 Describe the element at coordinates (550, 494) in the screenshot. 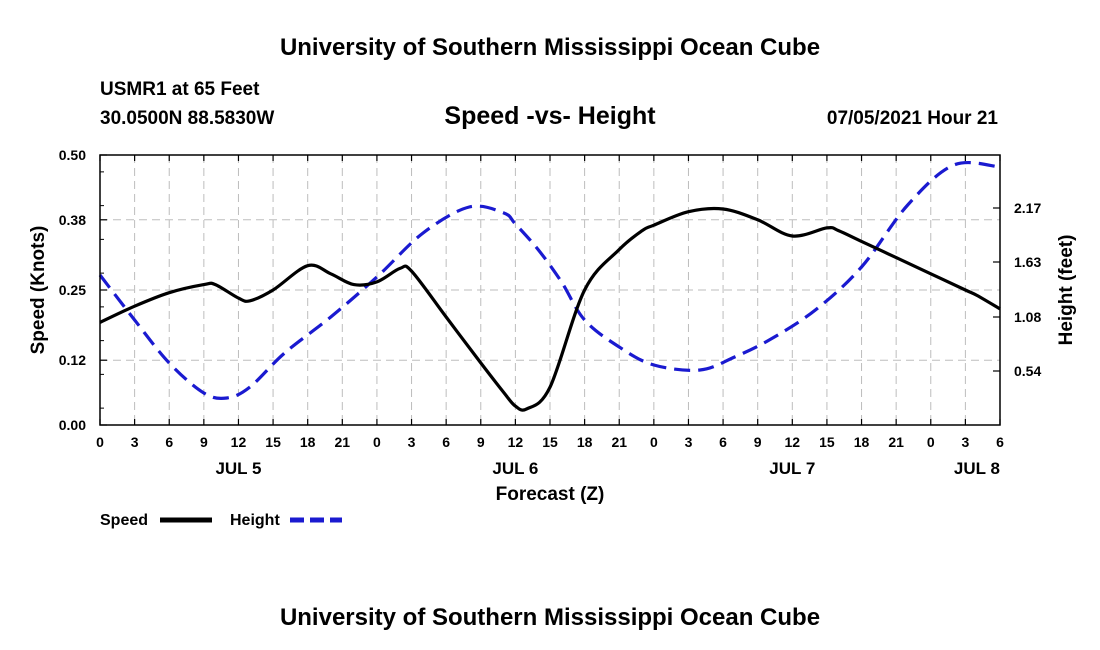

I see `x-axis-label: Forecast (Z)` at that location.